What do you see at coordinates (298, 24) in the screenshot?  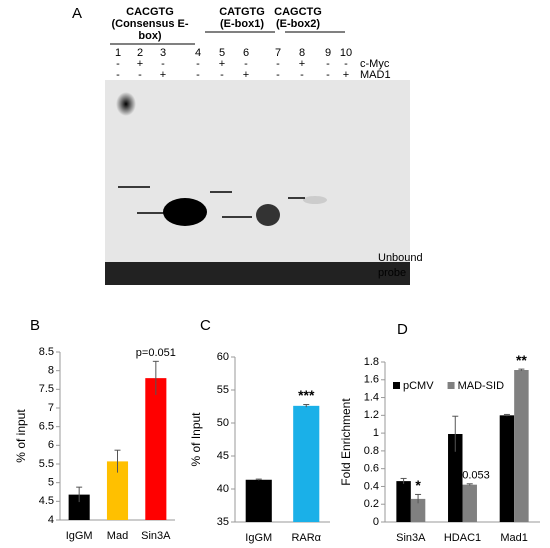 I see `group-label: (E-box2)` at bounding box center [298, 24].